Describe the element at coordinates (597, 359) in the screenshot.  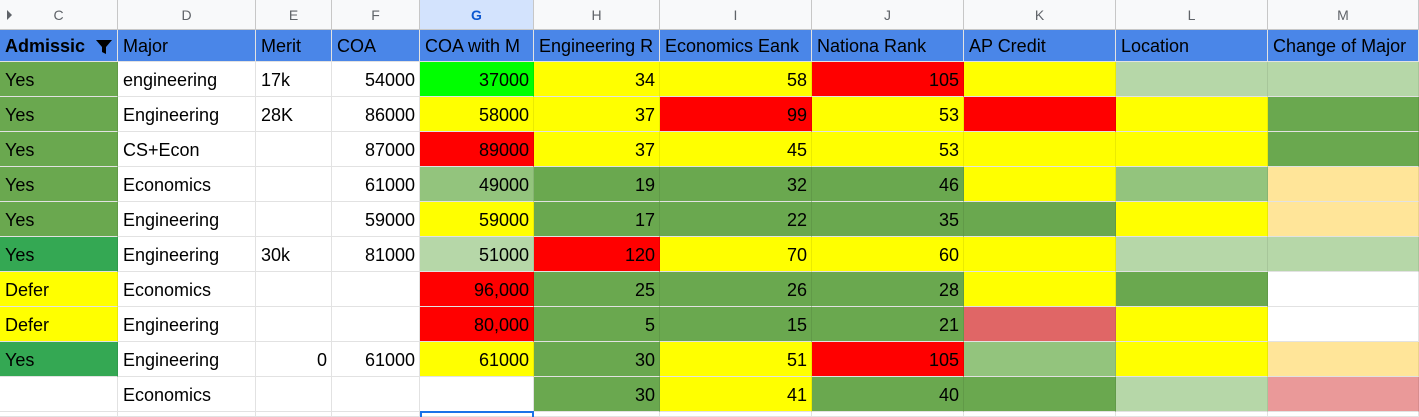
I see `cell-h-row-9: 30` at that location.